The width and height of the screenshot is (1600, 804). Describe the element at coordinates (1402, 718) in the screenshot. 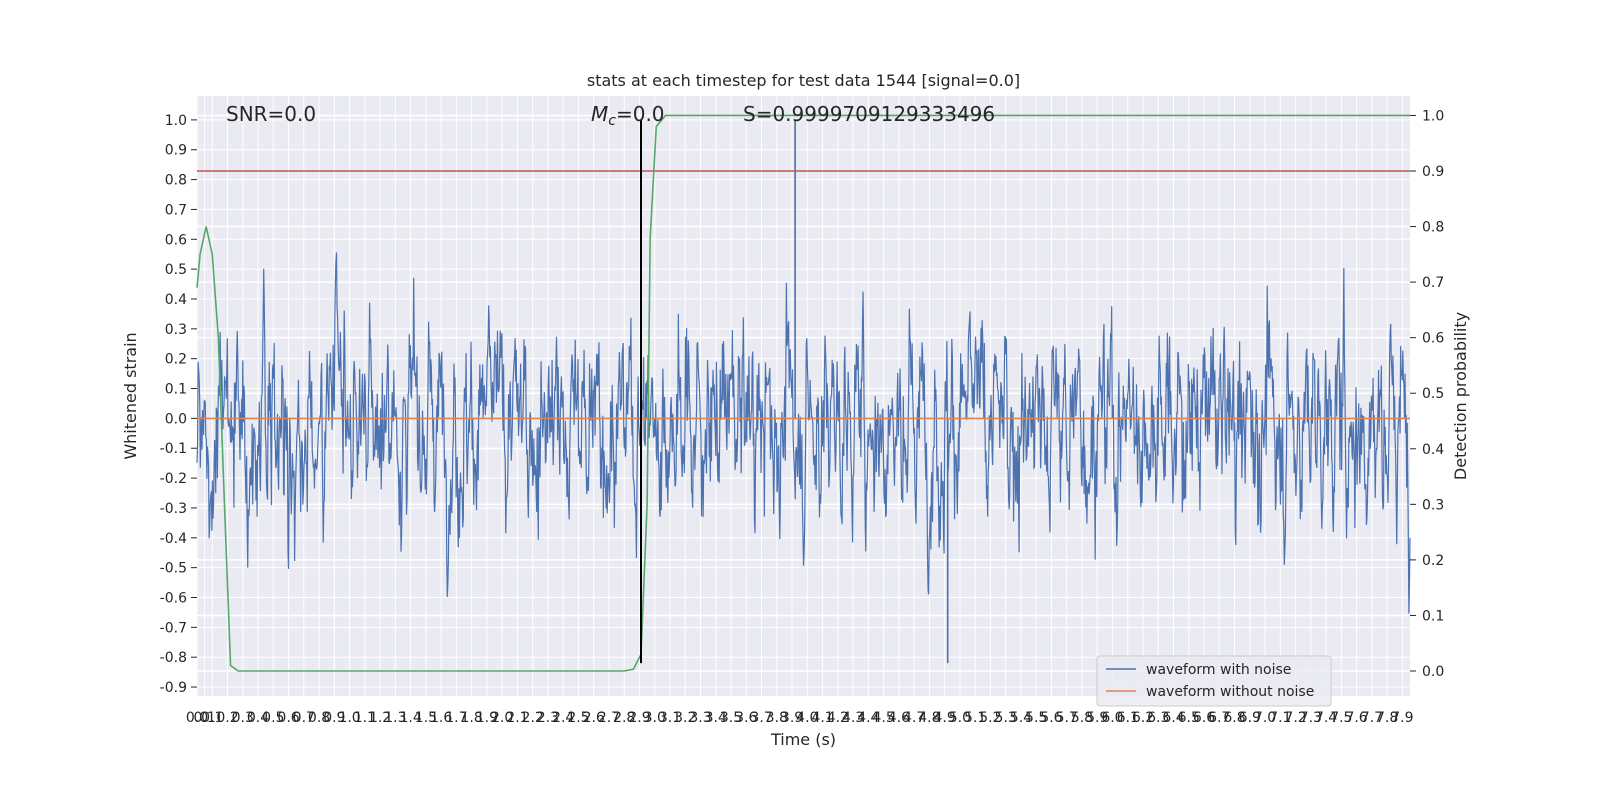

I see `x-tick-label: 7.9` at that location.